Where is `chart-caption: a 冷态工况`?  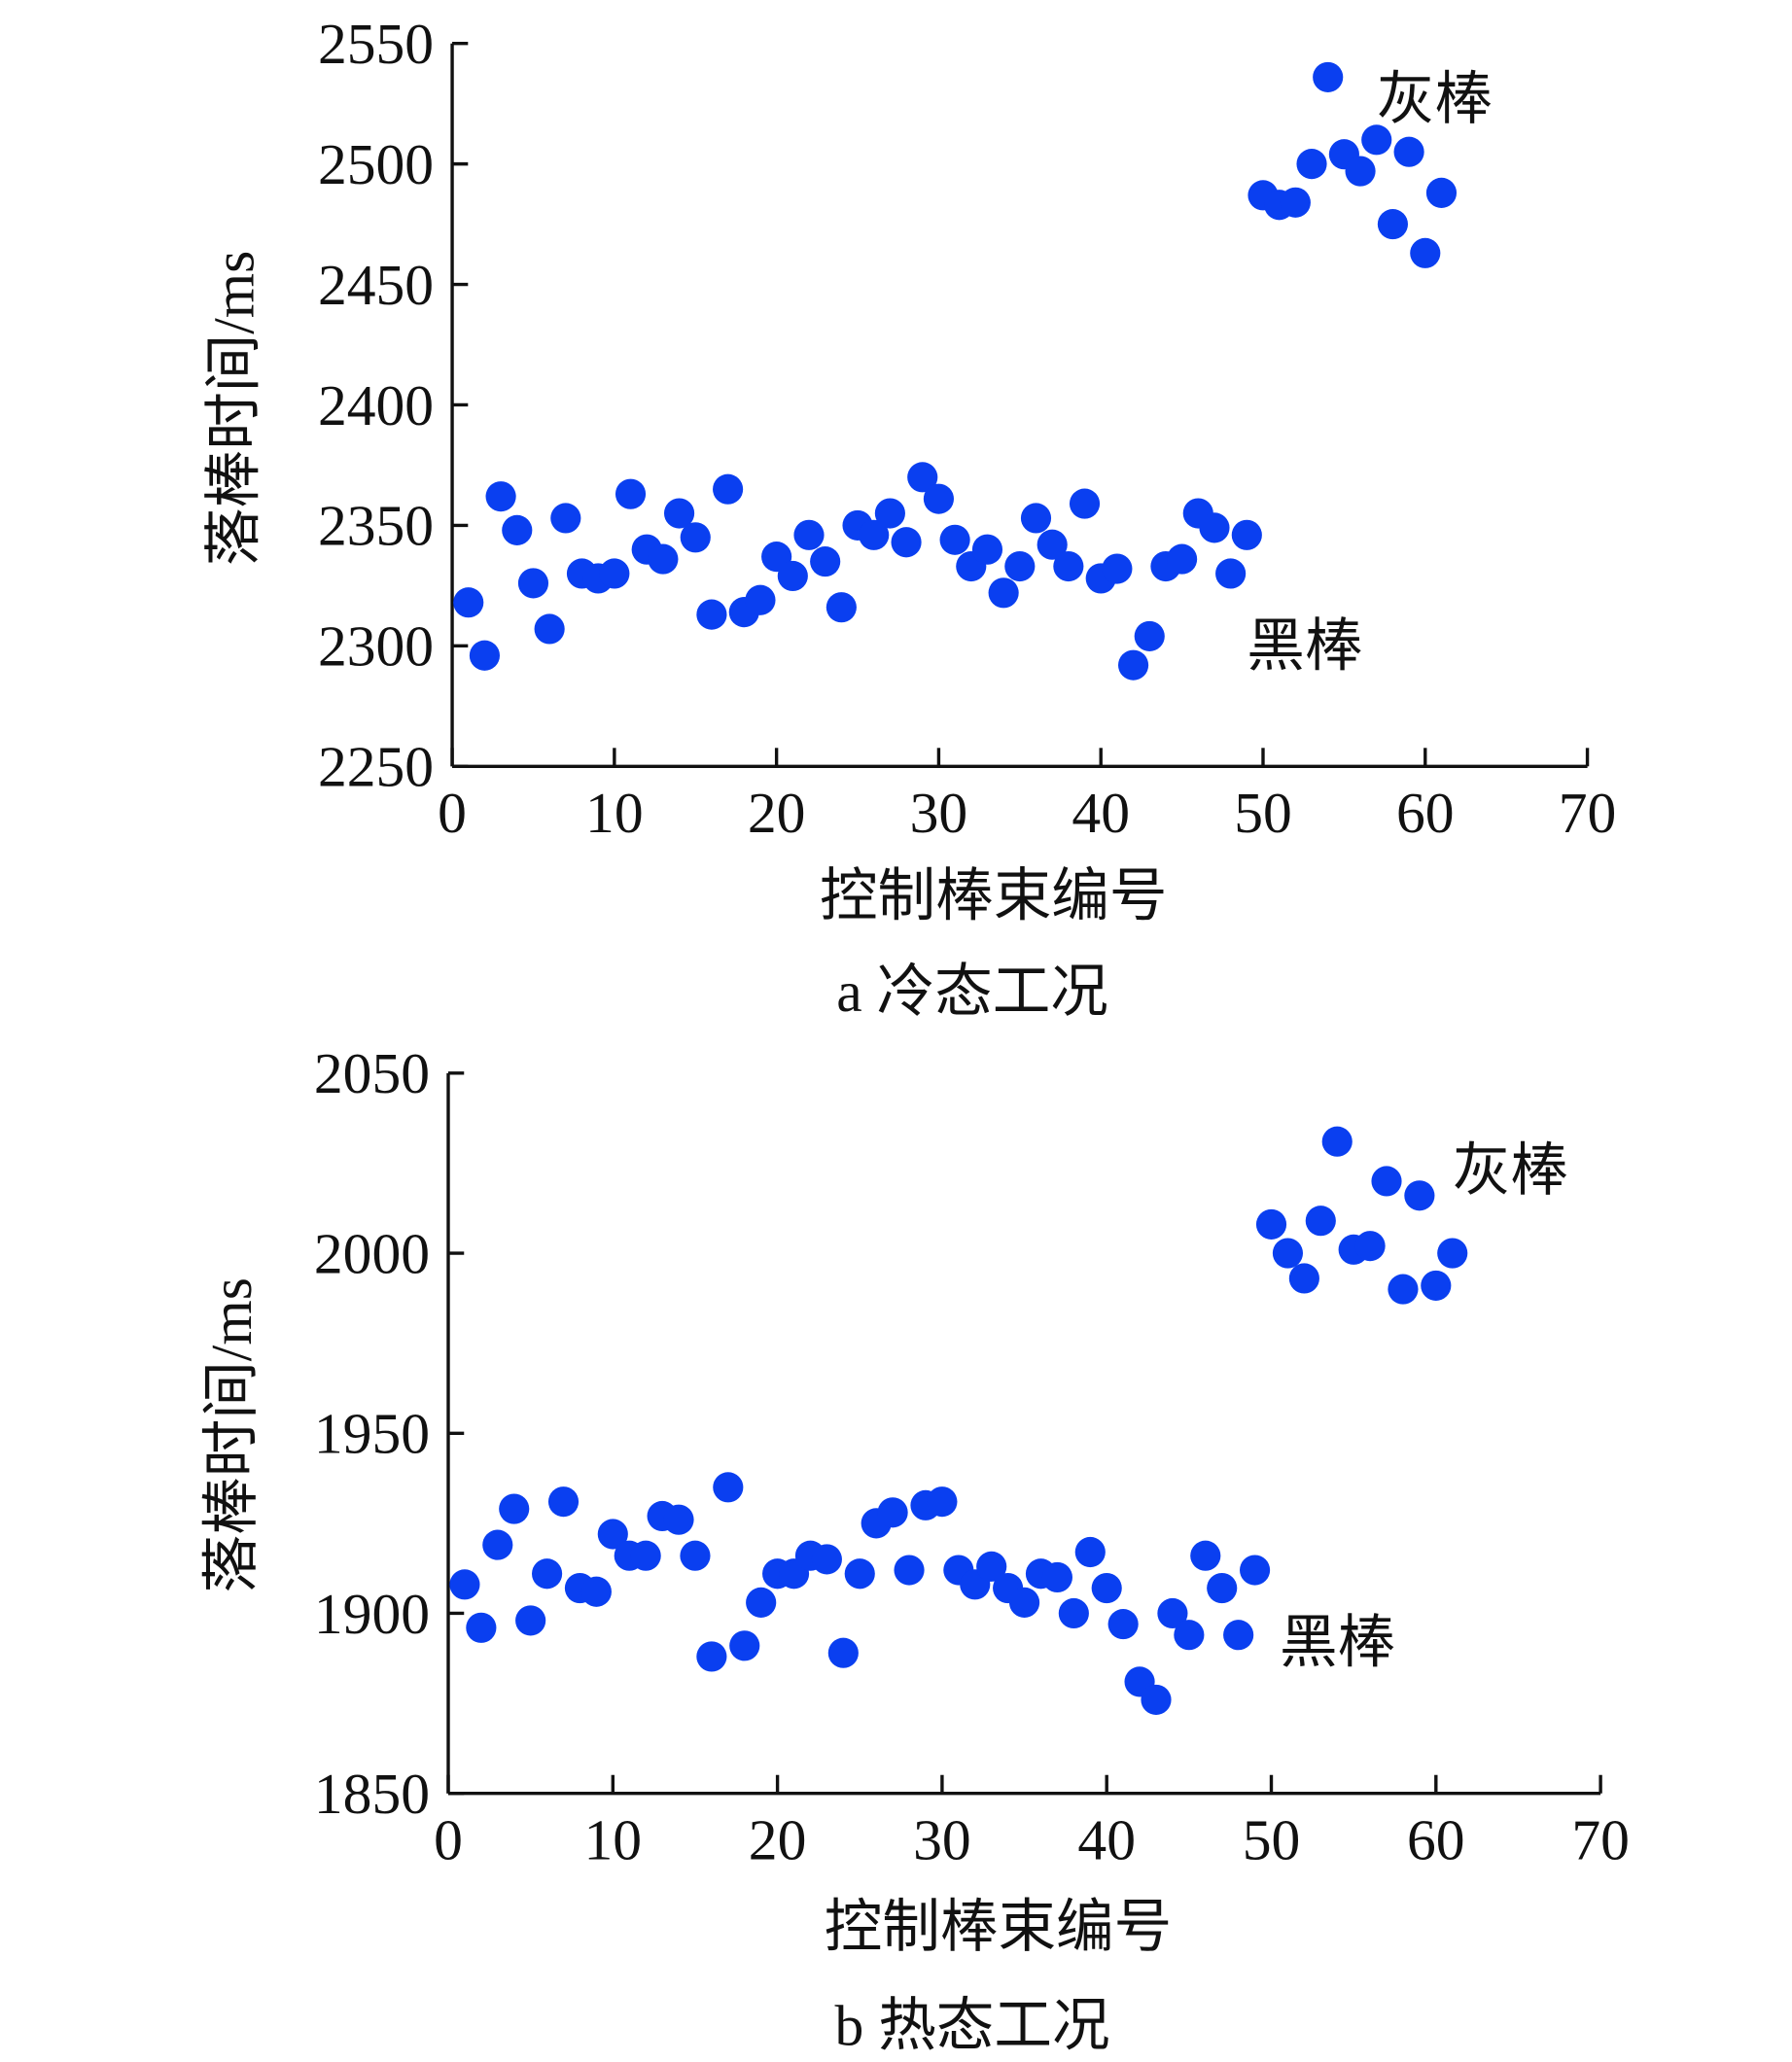 chart-caption: a 冷态工况 is located at coordinates (972, 992).